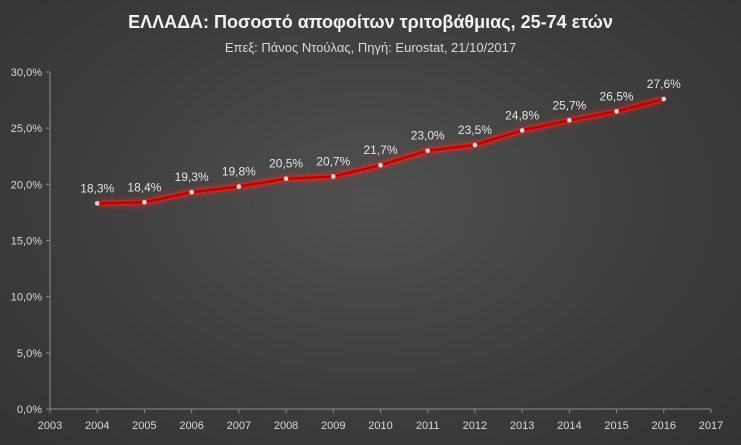 This screenshot has width=741, height=445. Describe the element at coordinates (475, 130) in the screenshot. I see `data-label: 23,5%` at that location.